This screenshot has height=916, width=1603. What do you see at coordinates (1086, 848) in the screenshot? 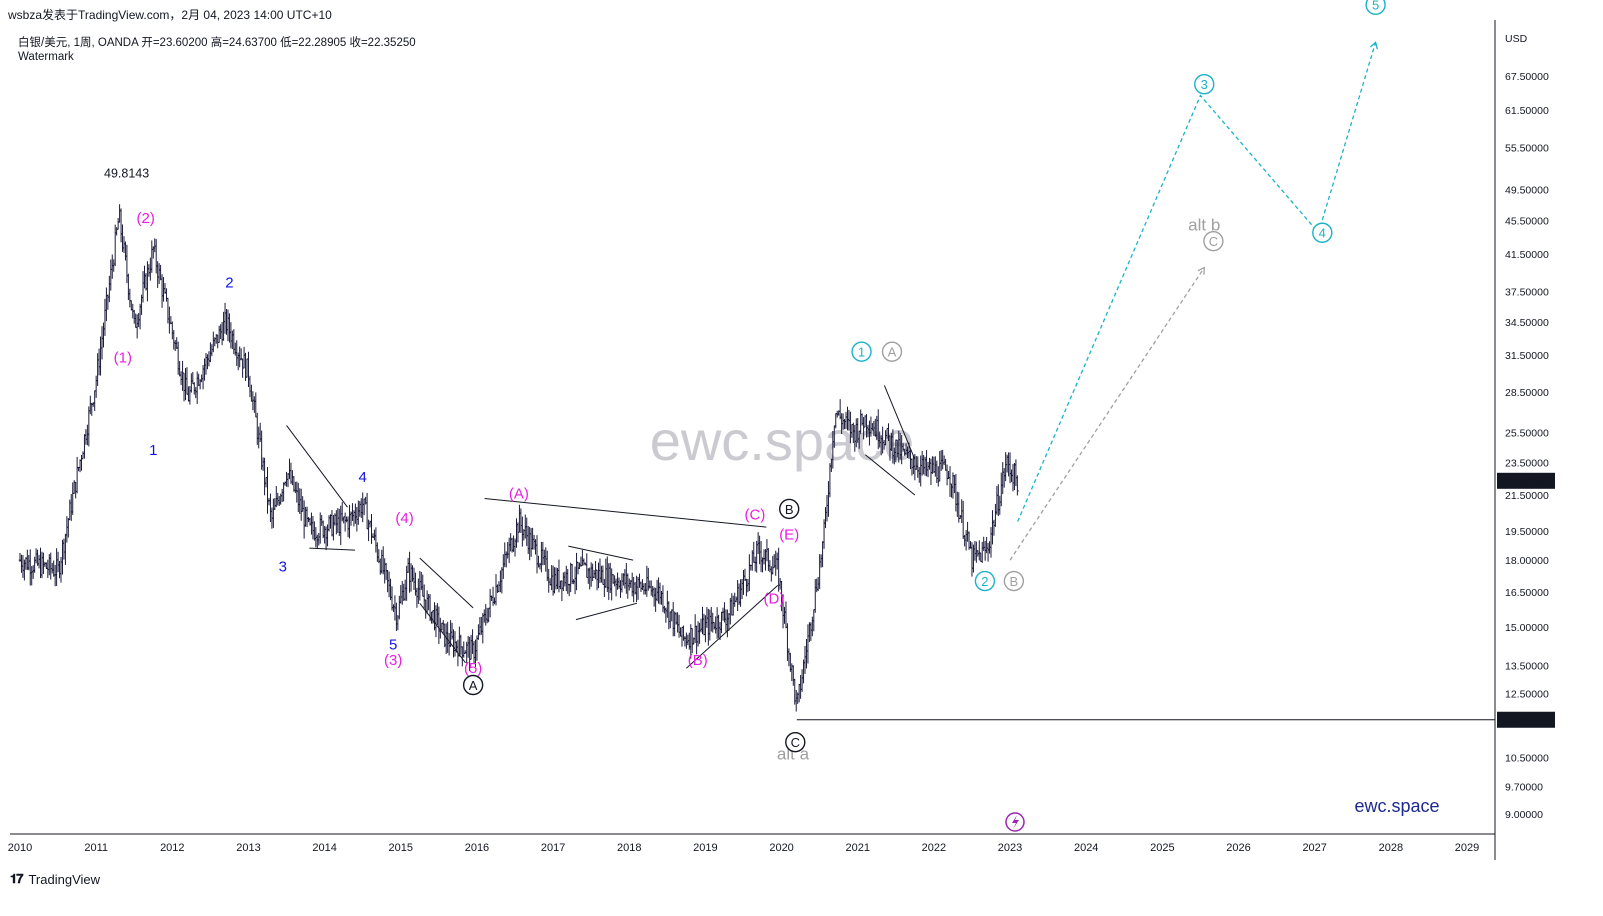
I see `x-tick-label: 2024` at bounding box center [1086, 848].